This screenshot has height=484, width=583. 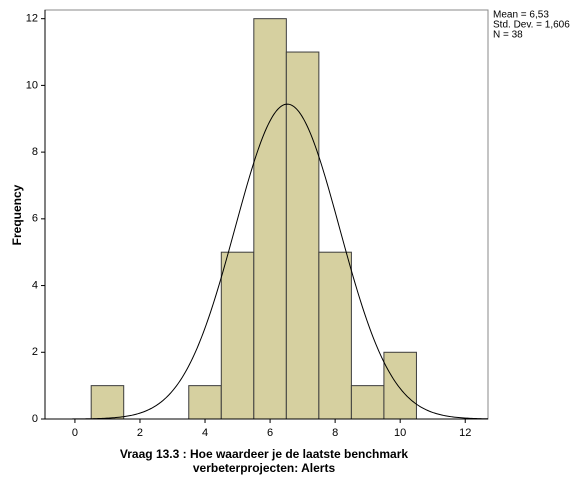 What do you see at coordinates (270, 433) in the screenshot?
I see `x-tick-label: 6` at bounding box center [270, 433].